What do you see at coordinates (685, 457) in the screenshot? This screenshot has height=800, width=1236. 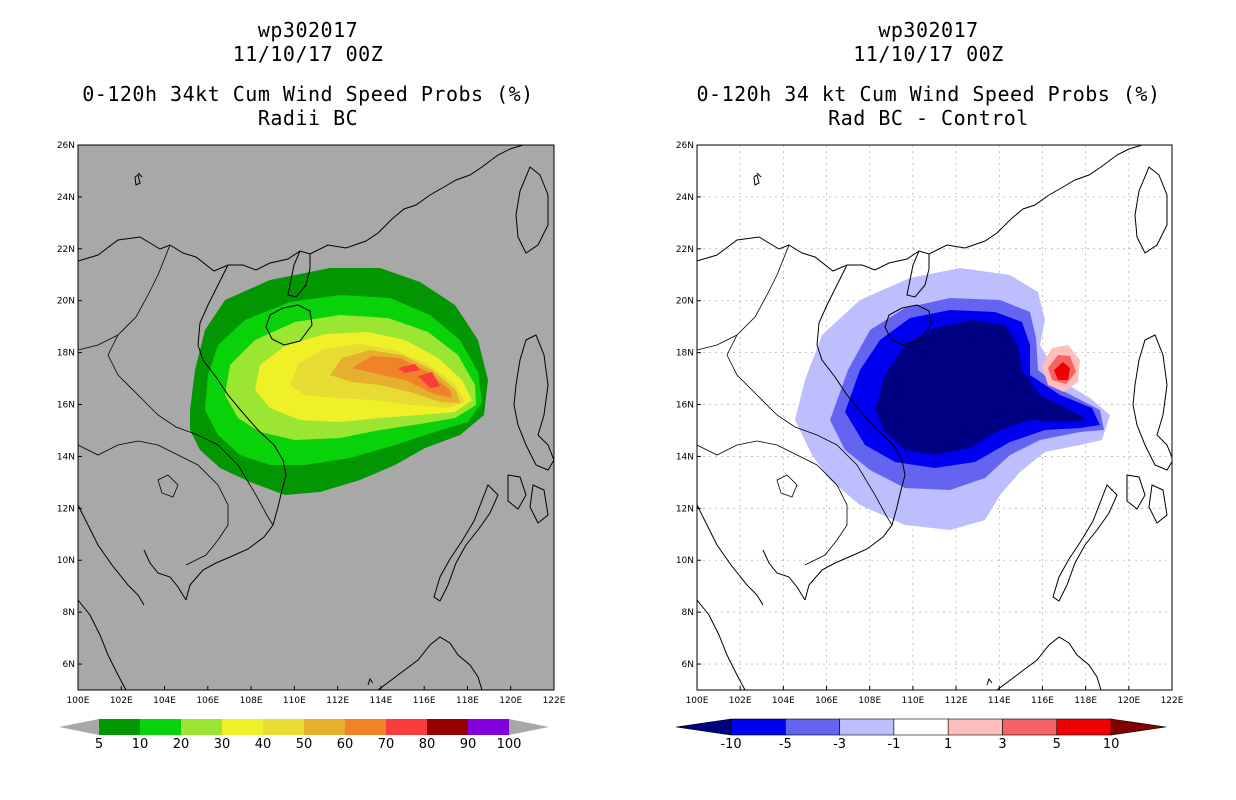 I see `right-lat-label: 14N` at bounding box center [685, 457].